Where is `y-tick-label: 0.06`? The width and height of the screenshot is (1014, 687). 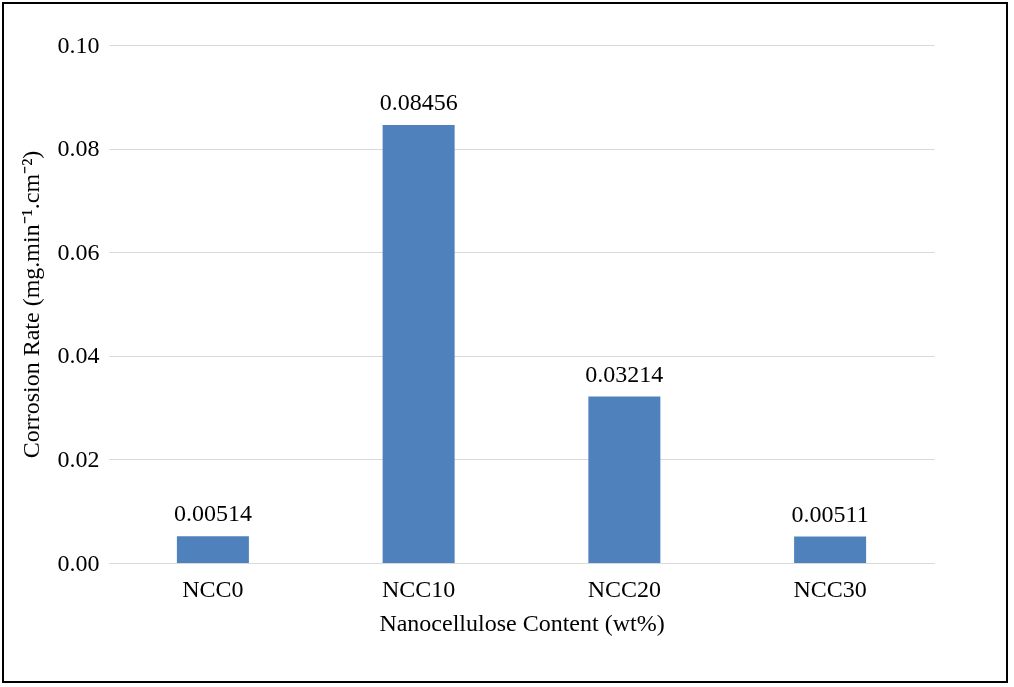
y-tick-label: 0.06 is located at coordinates (78, 251).